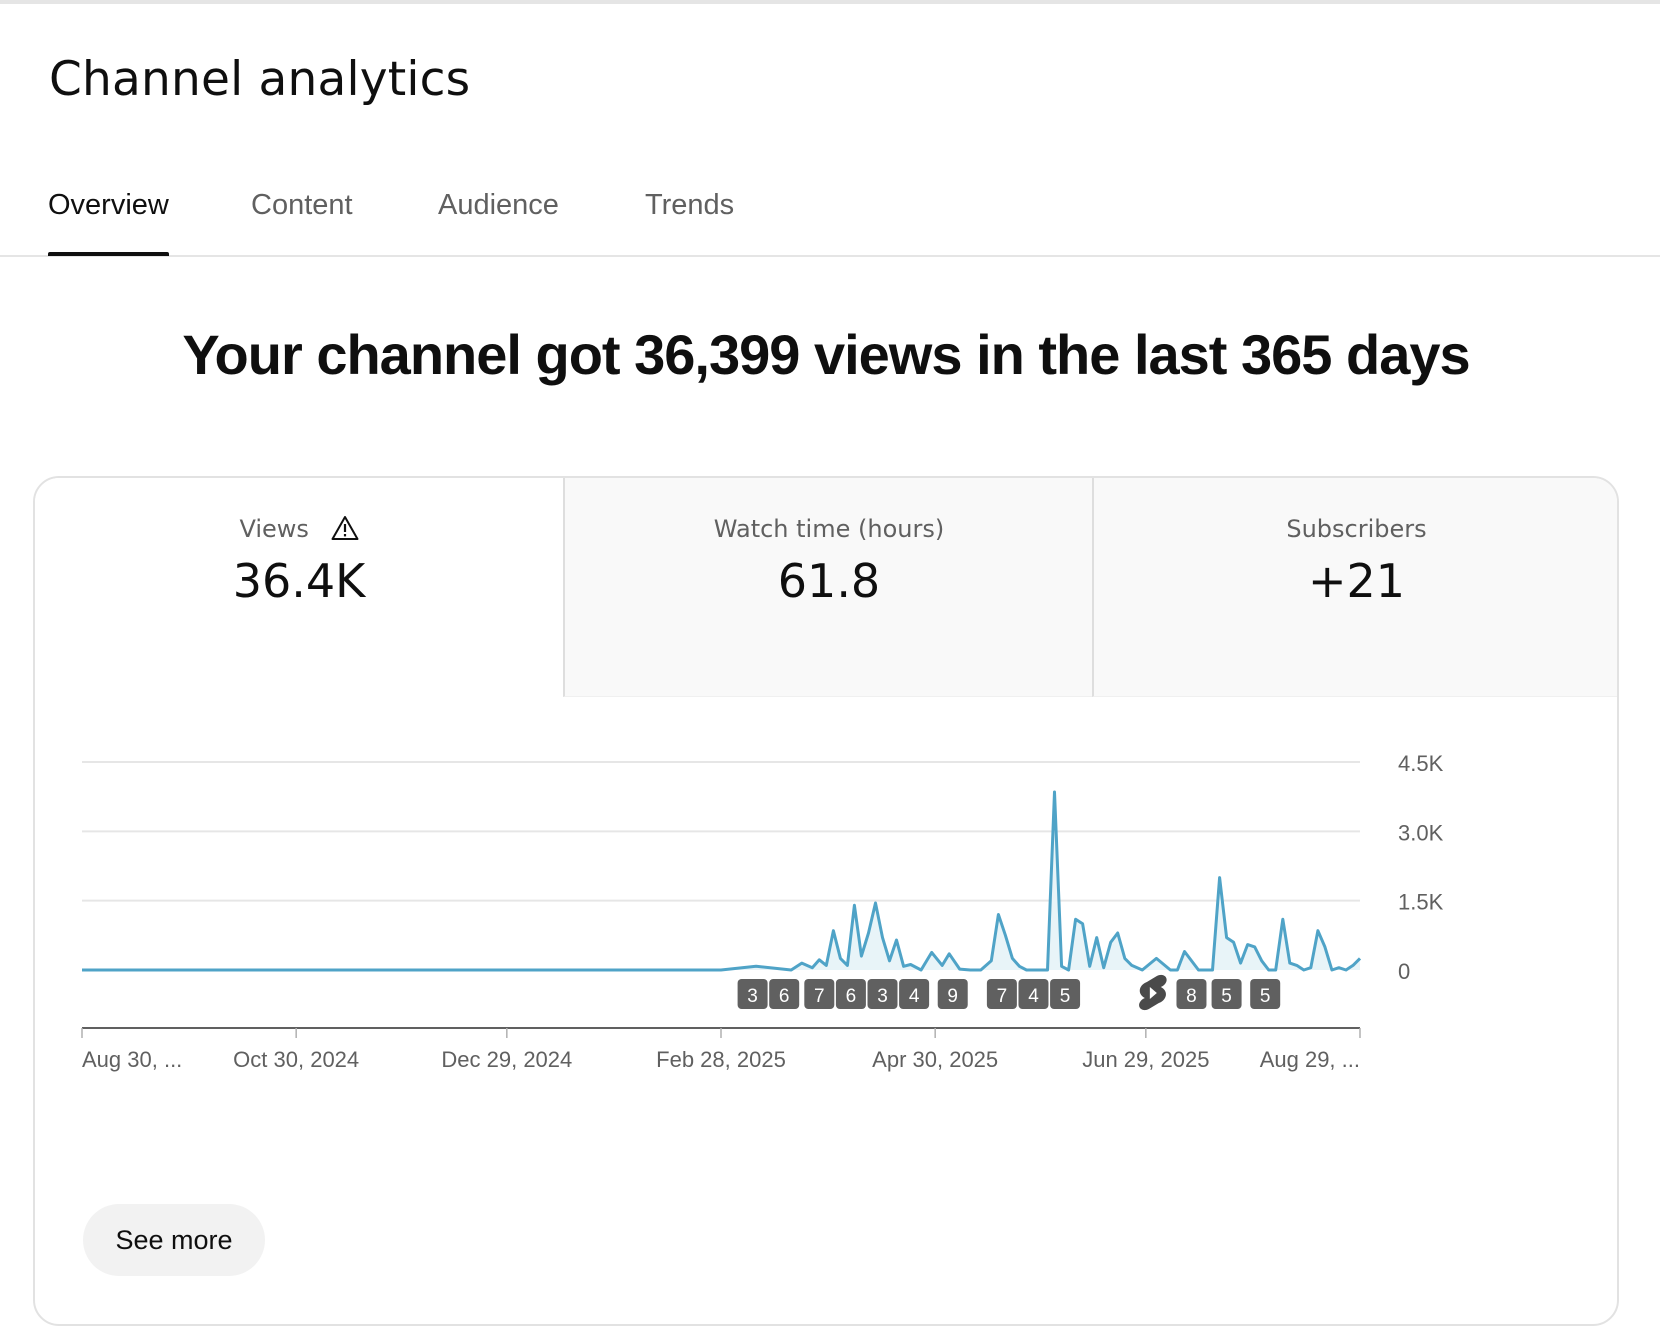 The image size is (1660, 1340). I want to click on video-marker: 9, so click(952, 994).